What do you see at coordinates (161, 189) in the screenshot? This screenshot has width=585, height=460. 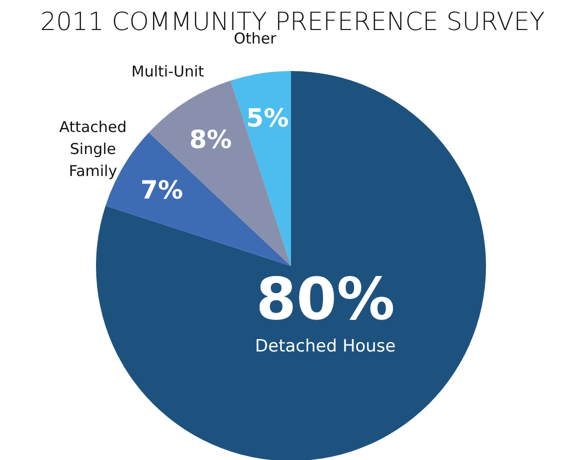 I see `data-label: 7%` at bounding box center [161, 189].